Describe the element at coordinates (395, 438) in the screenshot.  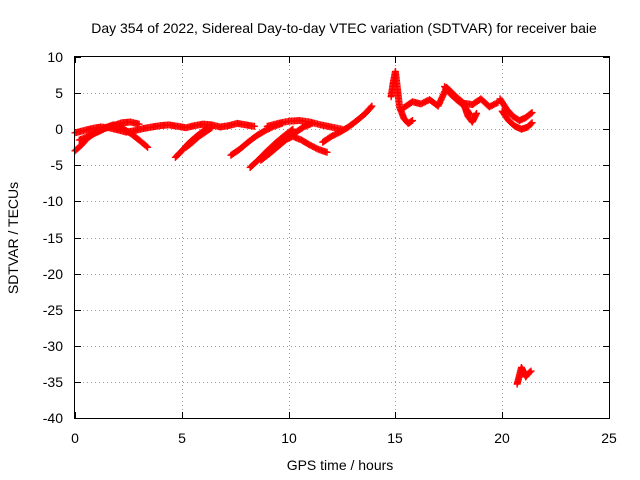
I see `x-tick-label: 15` at that location.